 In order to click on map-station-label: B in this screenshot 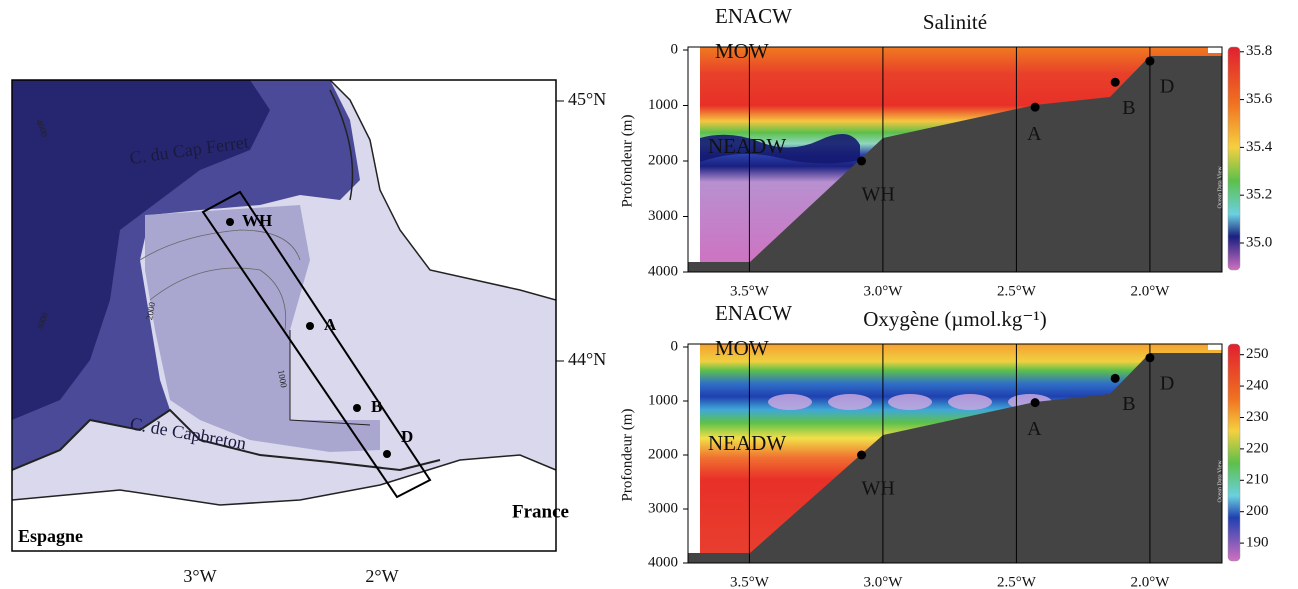, I will do `click(376, 406)`.